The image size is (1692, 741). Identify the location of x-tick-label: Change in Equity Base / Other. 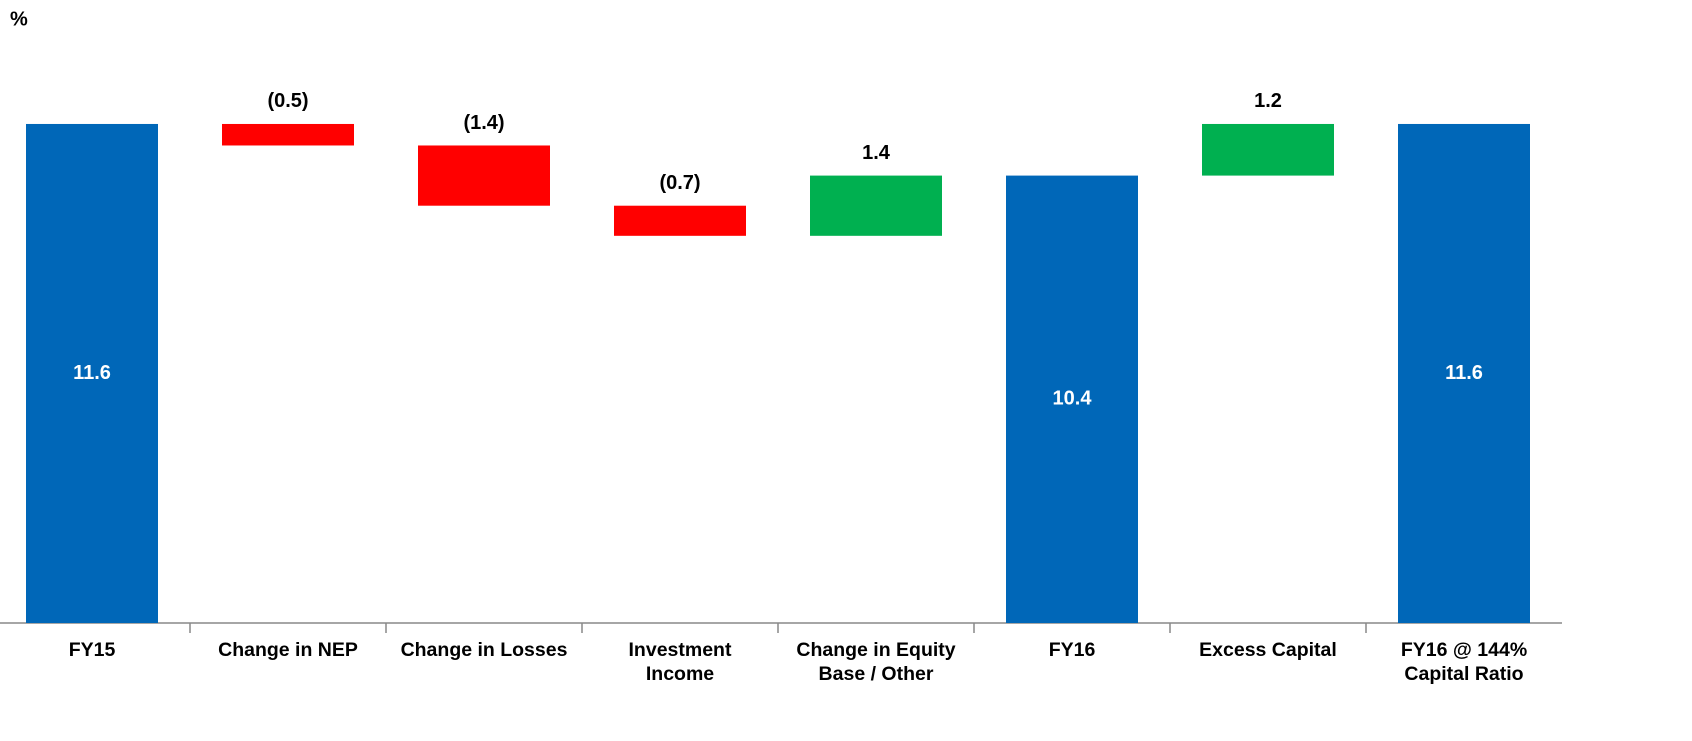
(876, 662).